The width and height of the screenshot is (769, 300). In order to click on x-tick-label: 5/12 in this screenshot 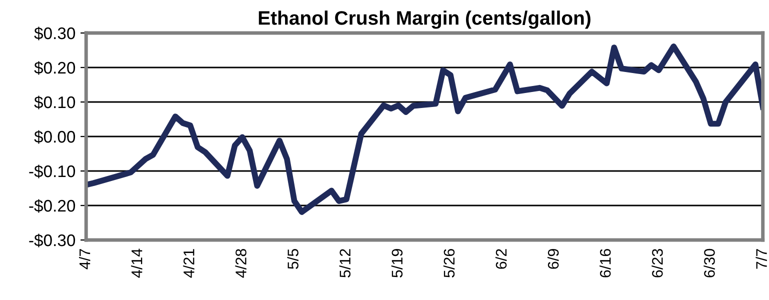, I will do `click(345, 263)`.